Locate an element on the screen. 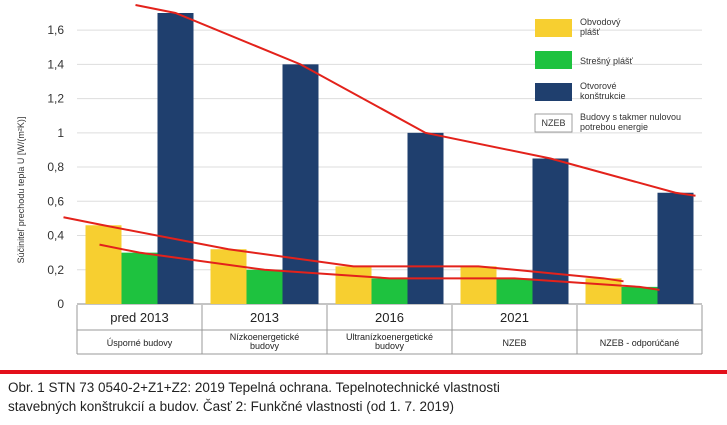 The height and width of the screenshot is (425, 727). legend-label-obvodovy-2: plášť is located at coordinates (590, 32).